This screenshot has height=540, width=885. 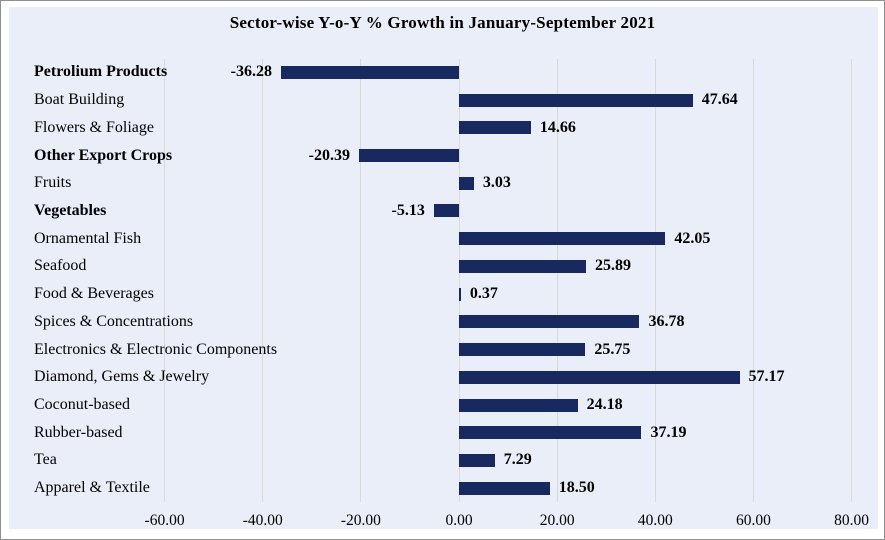 What do you see at coordinates (517, 460) in the screenshot?
I see `value-label: 7.29` at bounding box center [517, 460].